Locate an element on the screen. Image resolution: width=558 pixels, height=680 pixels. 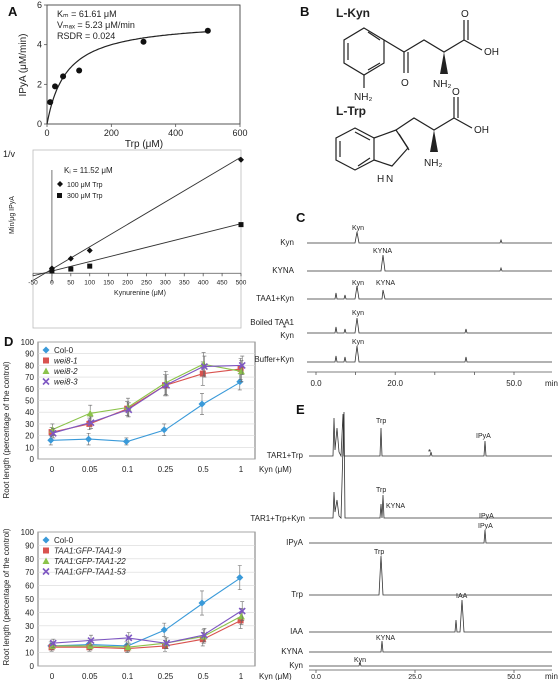
c-x-unit: min is located at coordinates (551, 383).